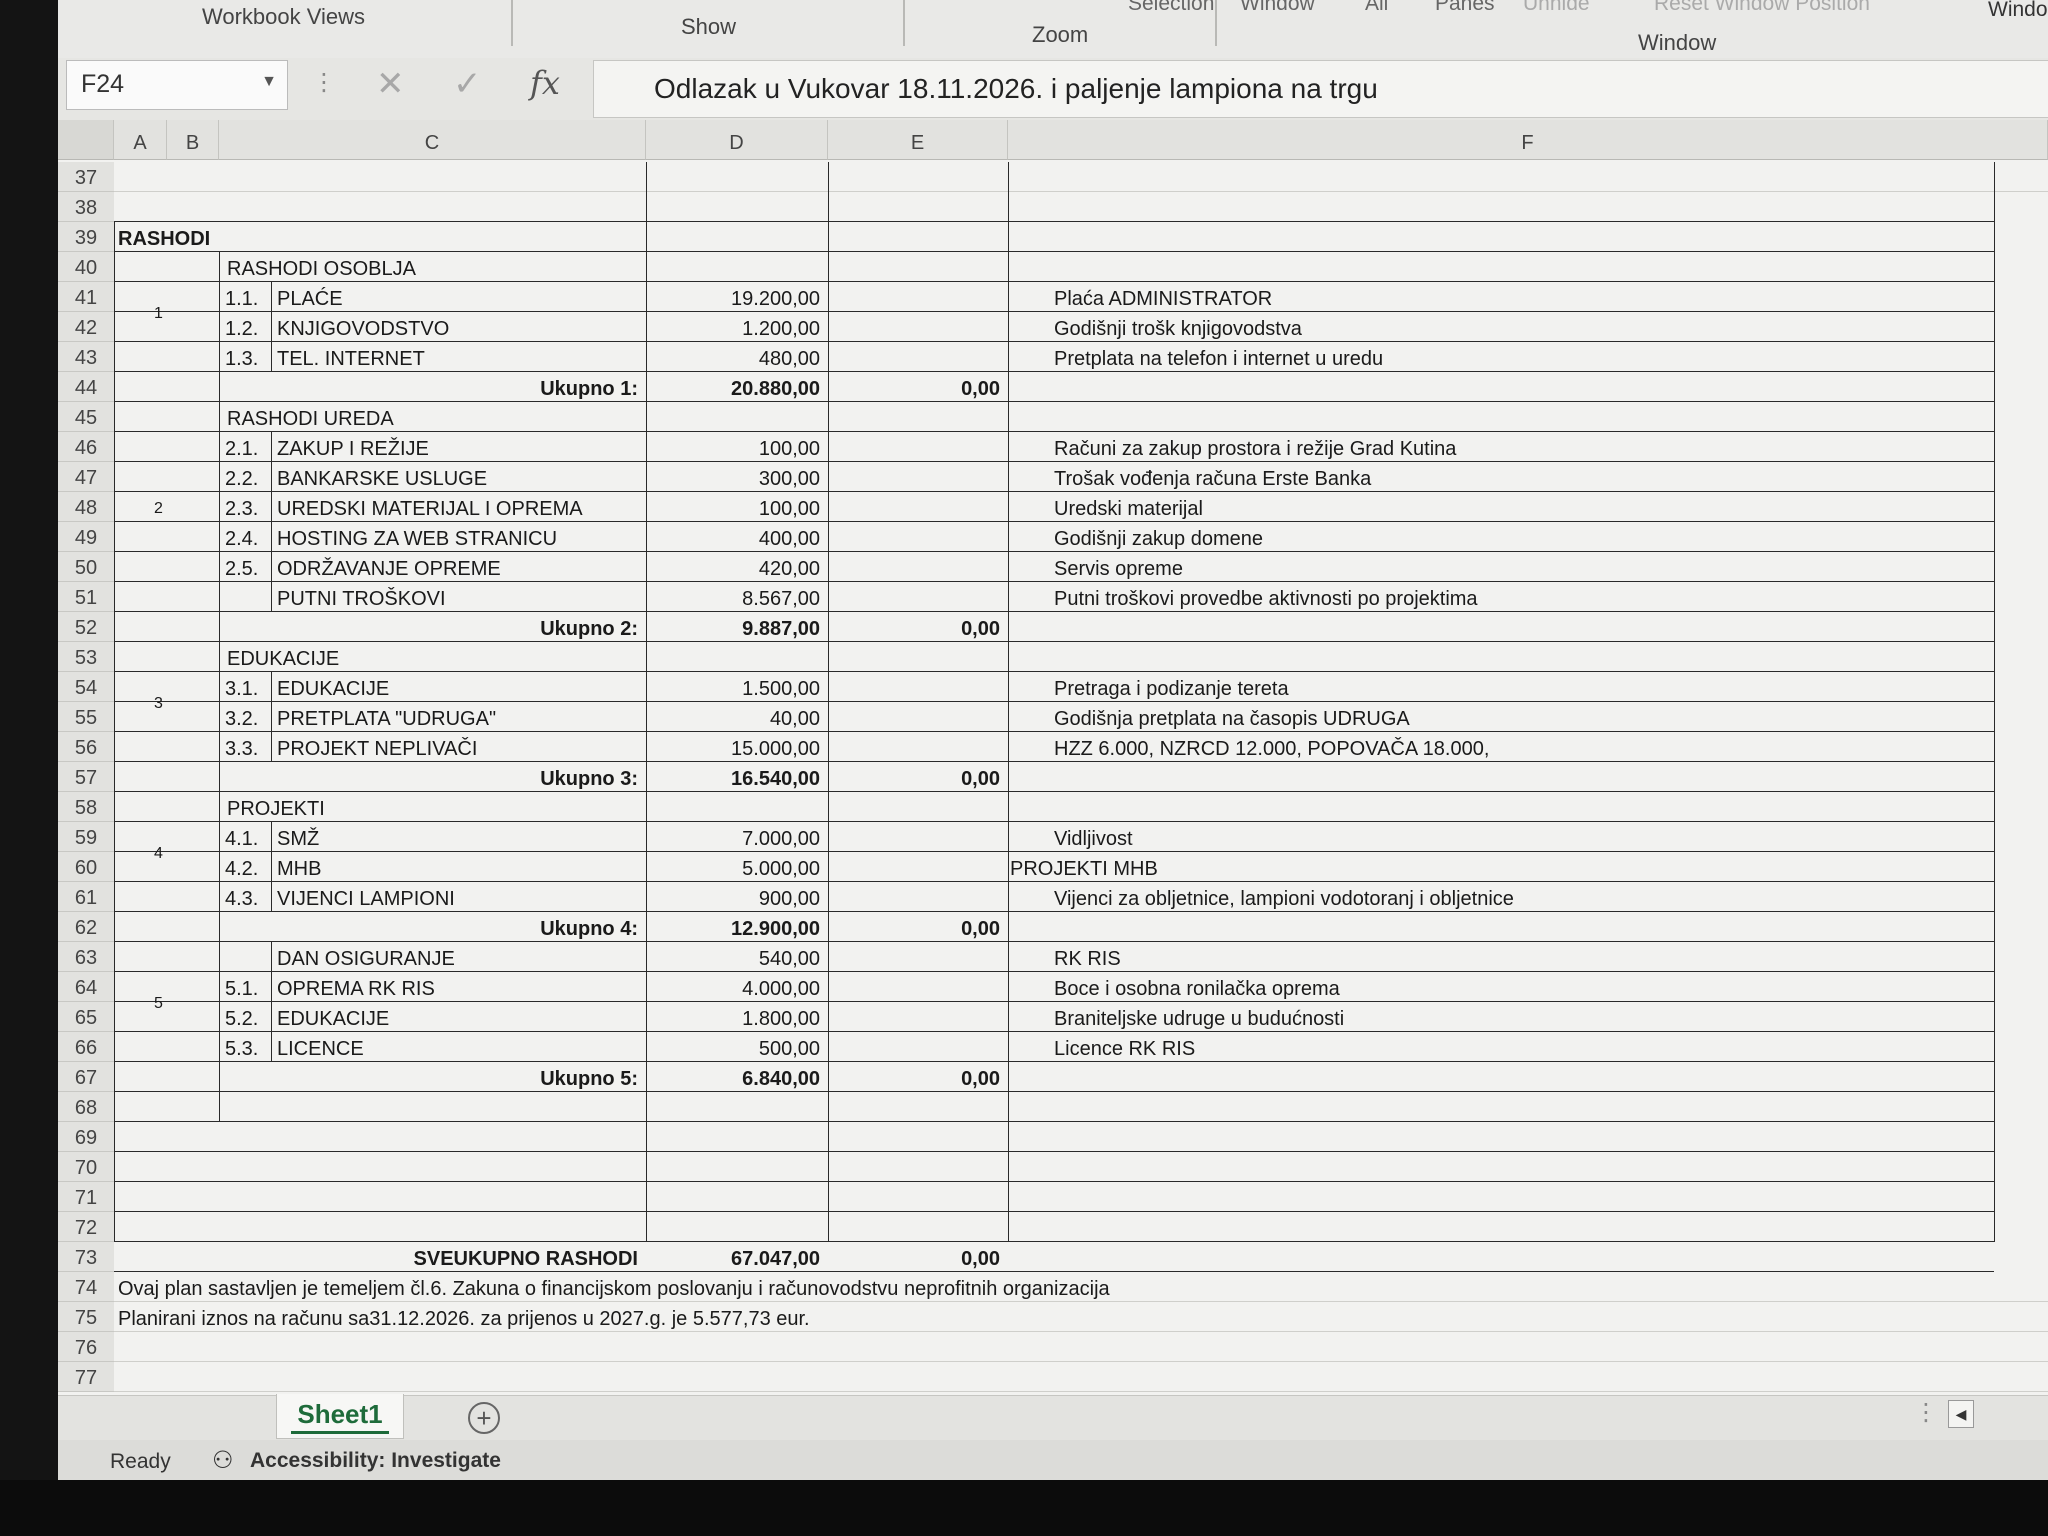 The image size is (2048, 1536). Describe the element at coordinates (86, 477) in the screenshot. I see `row-header: 47` at that location.